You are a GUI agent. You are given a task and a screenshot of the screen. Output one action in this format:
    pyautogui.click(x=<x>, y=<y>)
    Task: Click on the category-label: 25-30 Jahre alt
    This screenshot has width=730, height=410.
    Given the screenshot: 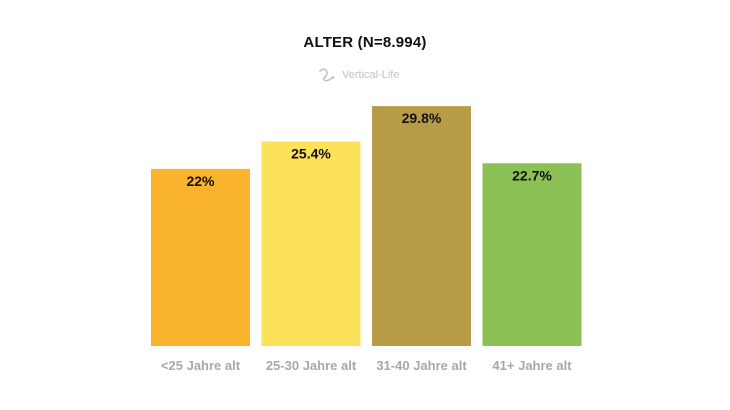 What is the action you would take?
    pyautogui.click(x=311, y=365)
    